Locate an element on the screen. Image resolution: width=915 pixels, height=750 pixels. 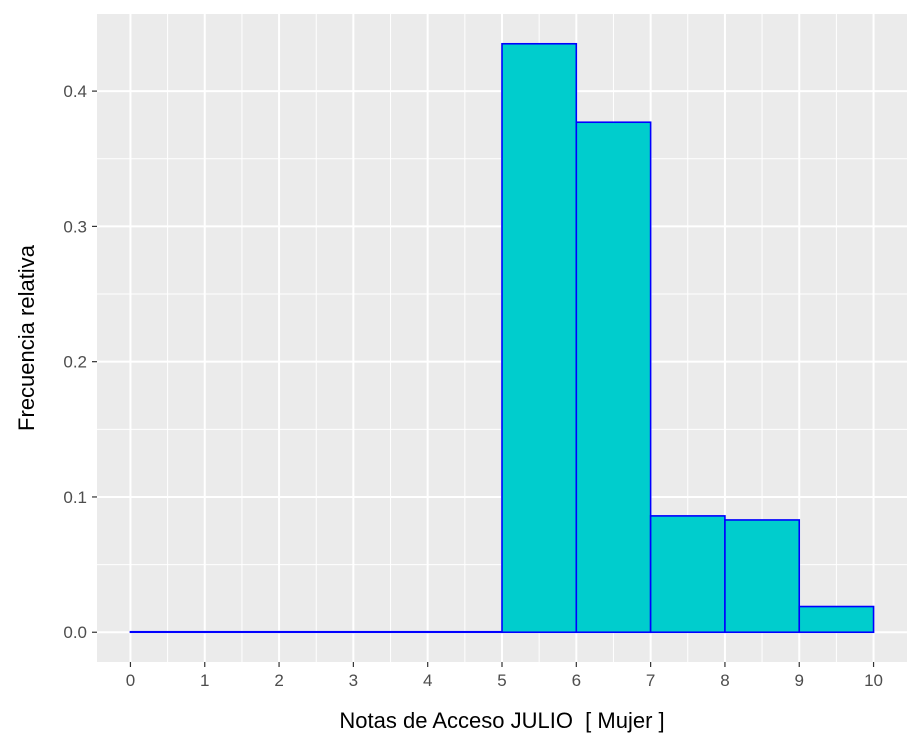
y-tick-label: 0.2 is located at coordinates (75, 362).